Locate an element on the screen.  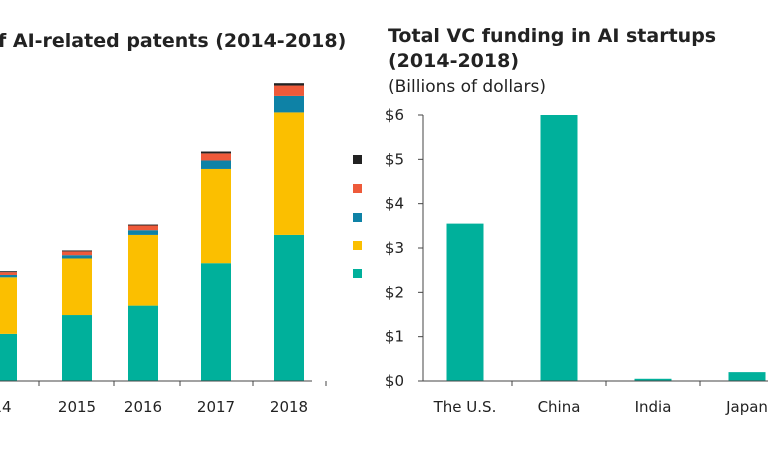
vc-y-tick-label: $2 is located at coordinates (394, 292).